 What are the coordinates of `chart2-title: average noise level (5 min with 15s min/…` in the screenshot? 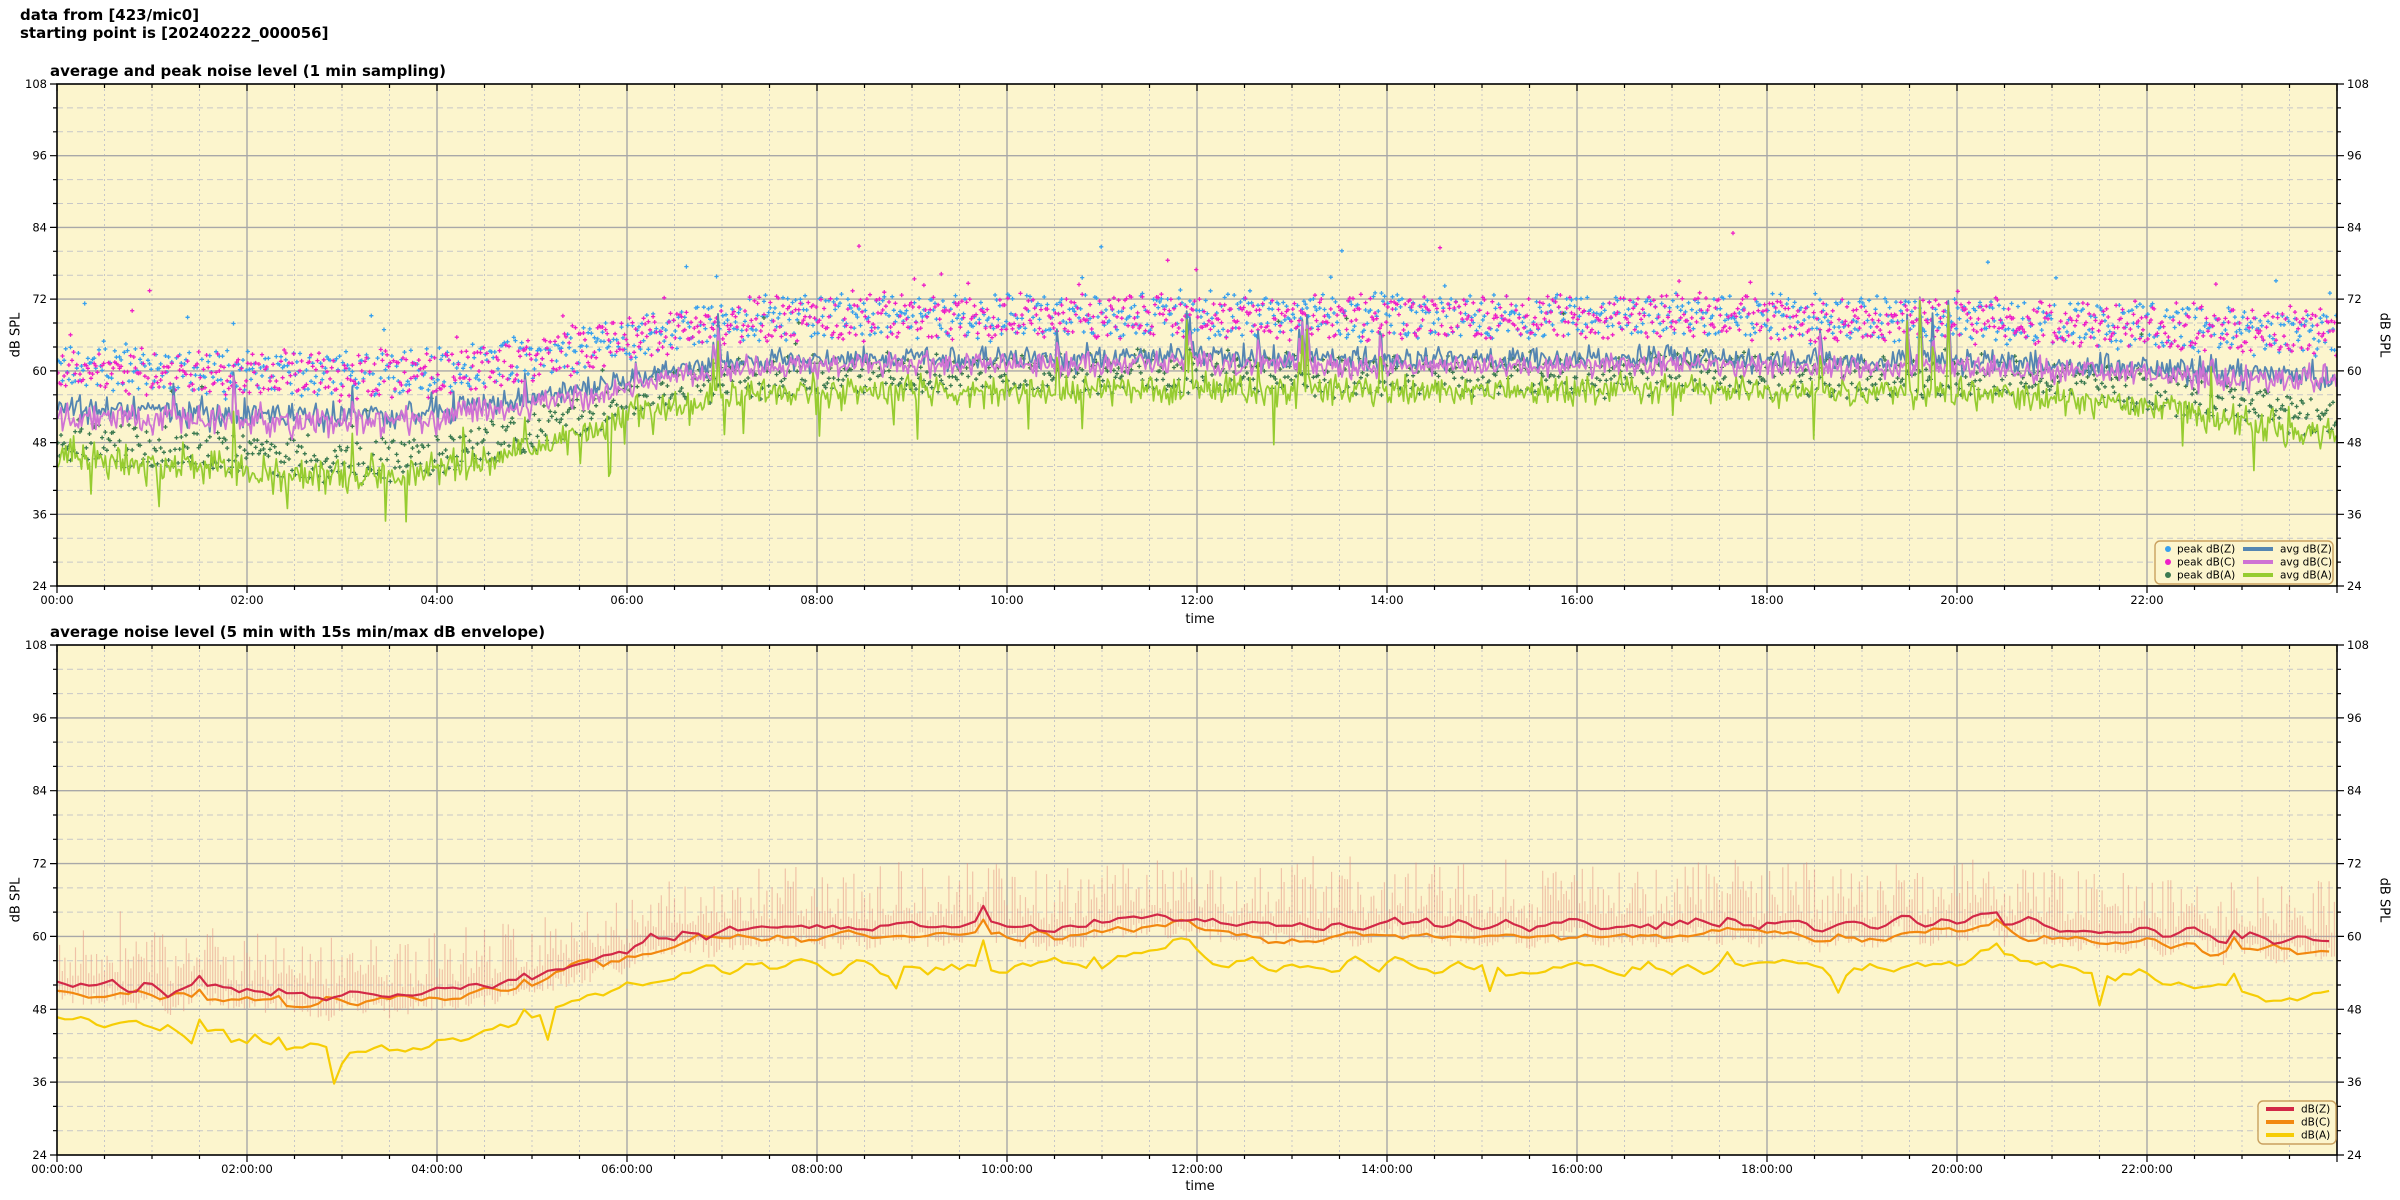 It's located at (298, 632).